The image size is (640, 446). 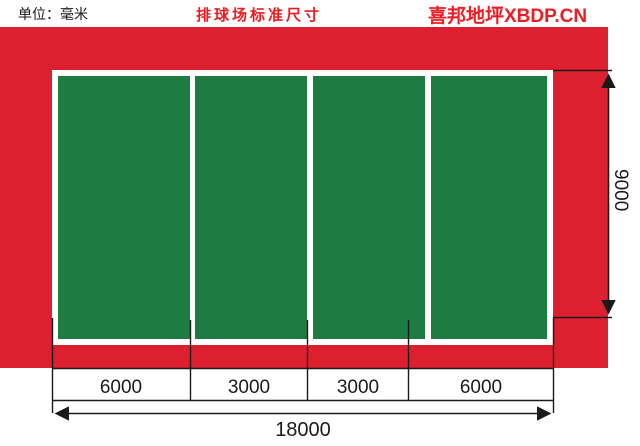 What do you see at coordinates (124, 207) in the screenshot?
I see `court-zone-back-left` at bounding box center [124, 207].